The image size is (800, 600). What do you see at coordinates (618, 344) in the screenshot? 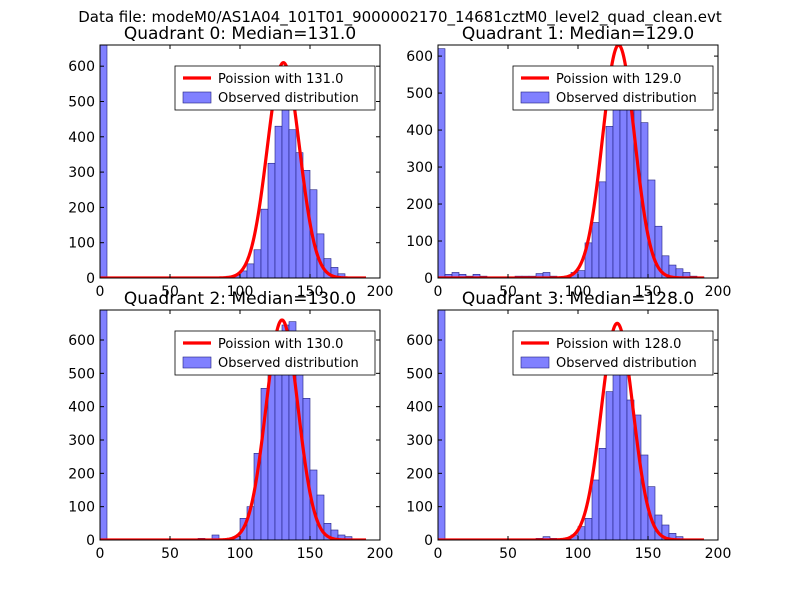
I see `legend-line-label: Poission with 128.0` at bounding box center [618, 344].